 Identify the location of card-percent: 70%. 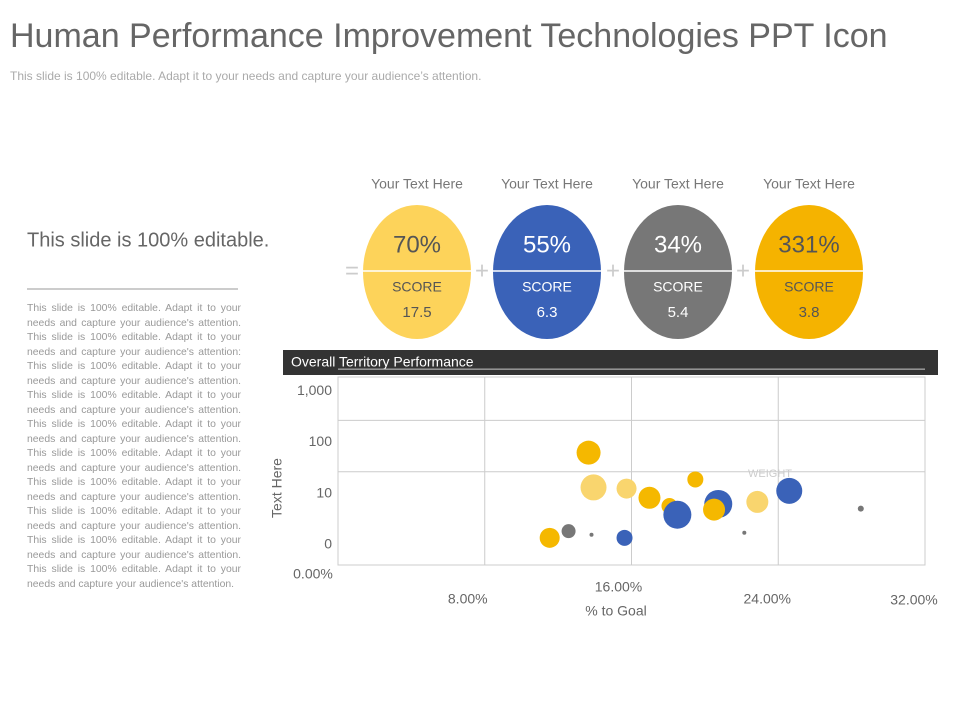
(417, 244).